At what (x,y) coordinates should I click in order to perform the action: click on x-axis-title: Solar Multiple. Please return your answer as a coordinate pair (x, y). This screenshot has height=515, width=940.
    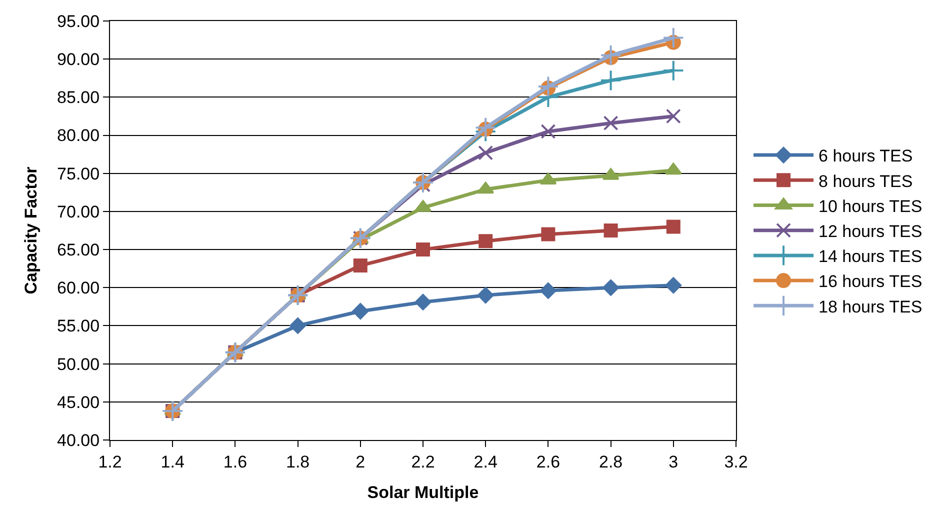
    Looking at the image, I should click on (423, 492).